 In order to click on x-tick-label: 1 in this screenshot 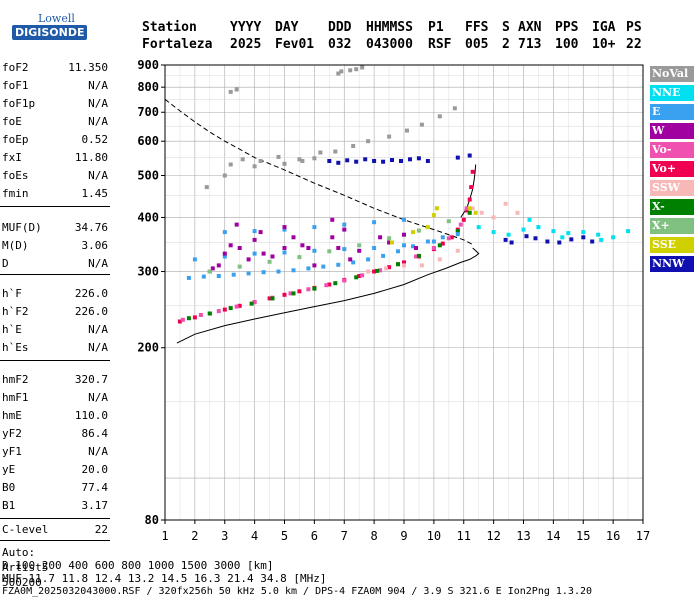, I will do `click(164, 536)`.